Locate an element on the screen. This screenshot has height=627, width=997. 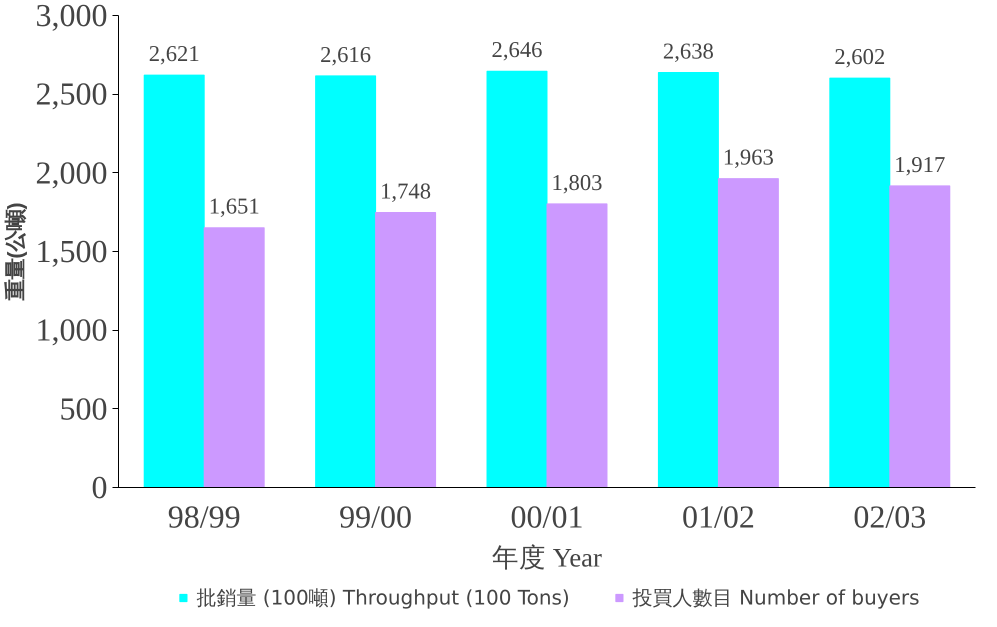
x-tick-label: 01/02 is located at coordinates (718, 516).